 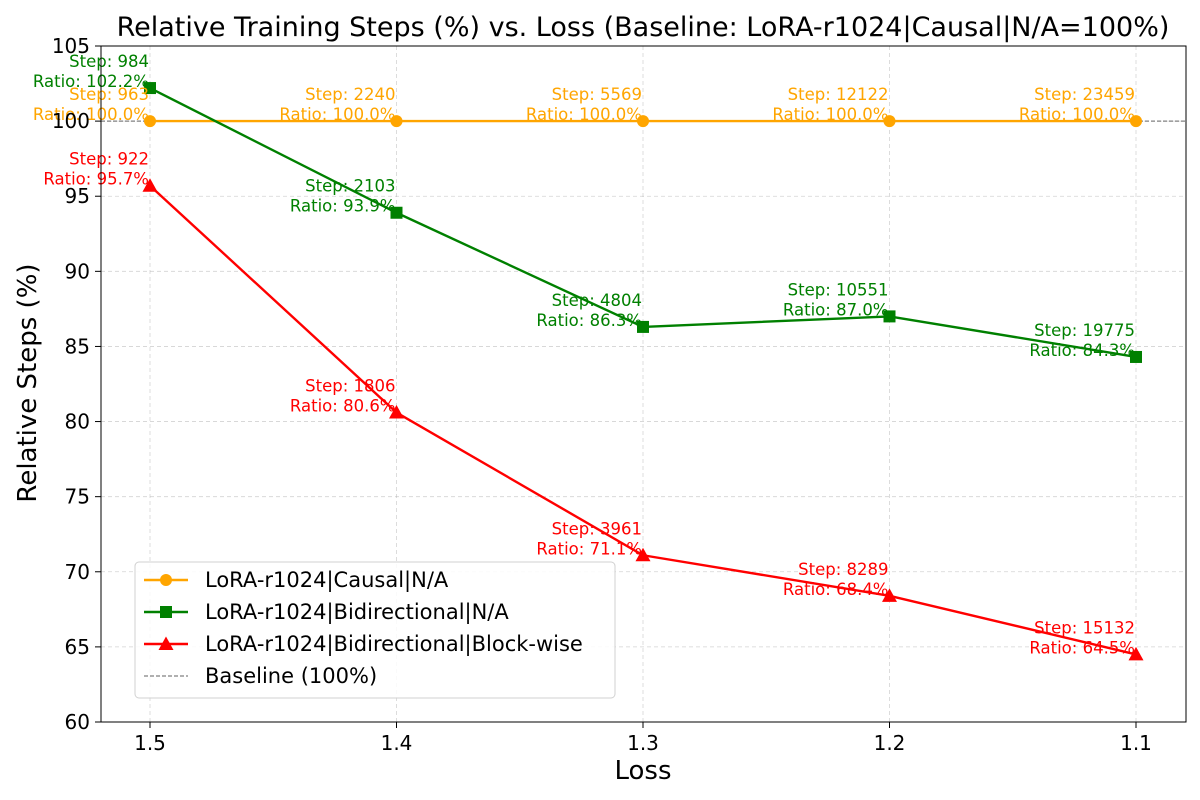 What do you see at coordinates (91, 81) in the screenshot?
I see `data-label-ratio: Ratio: 102.2%` at bounding box center [91, 81].